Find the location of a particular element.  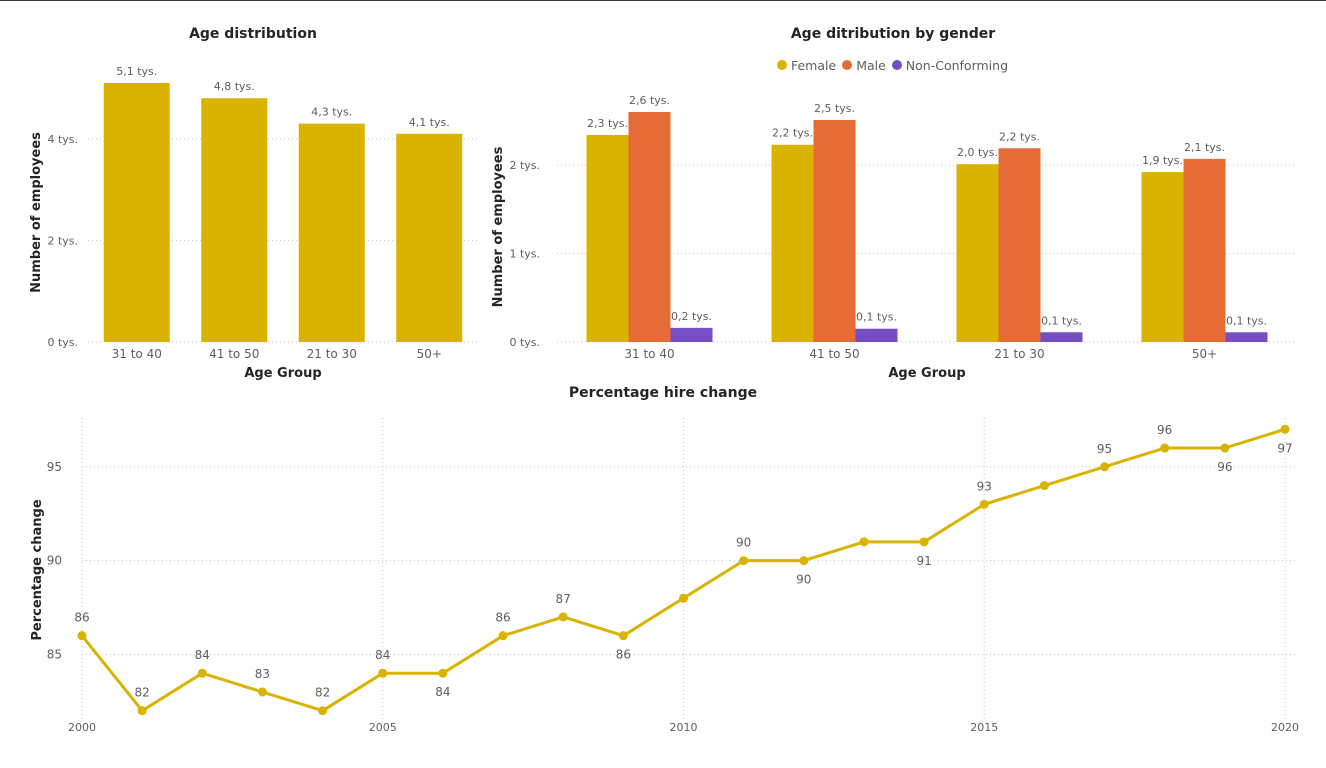

c1-x-axis-title: Age Group is located at coordinates (282, 373).